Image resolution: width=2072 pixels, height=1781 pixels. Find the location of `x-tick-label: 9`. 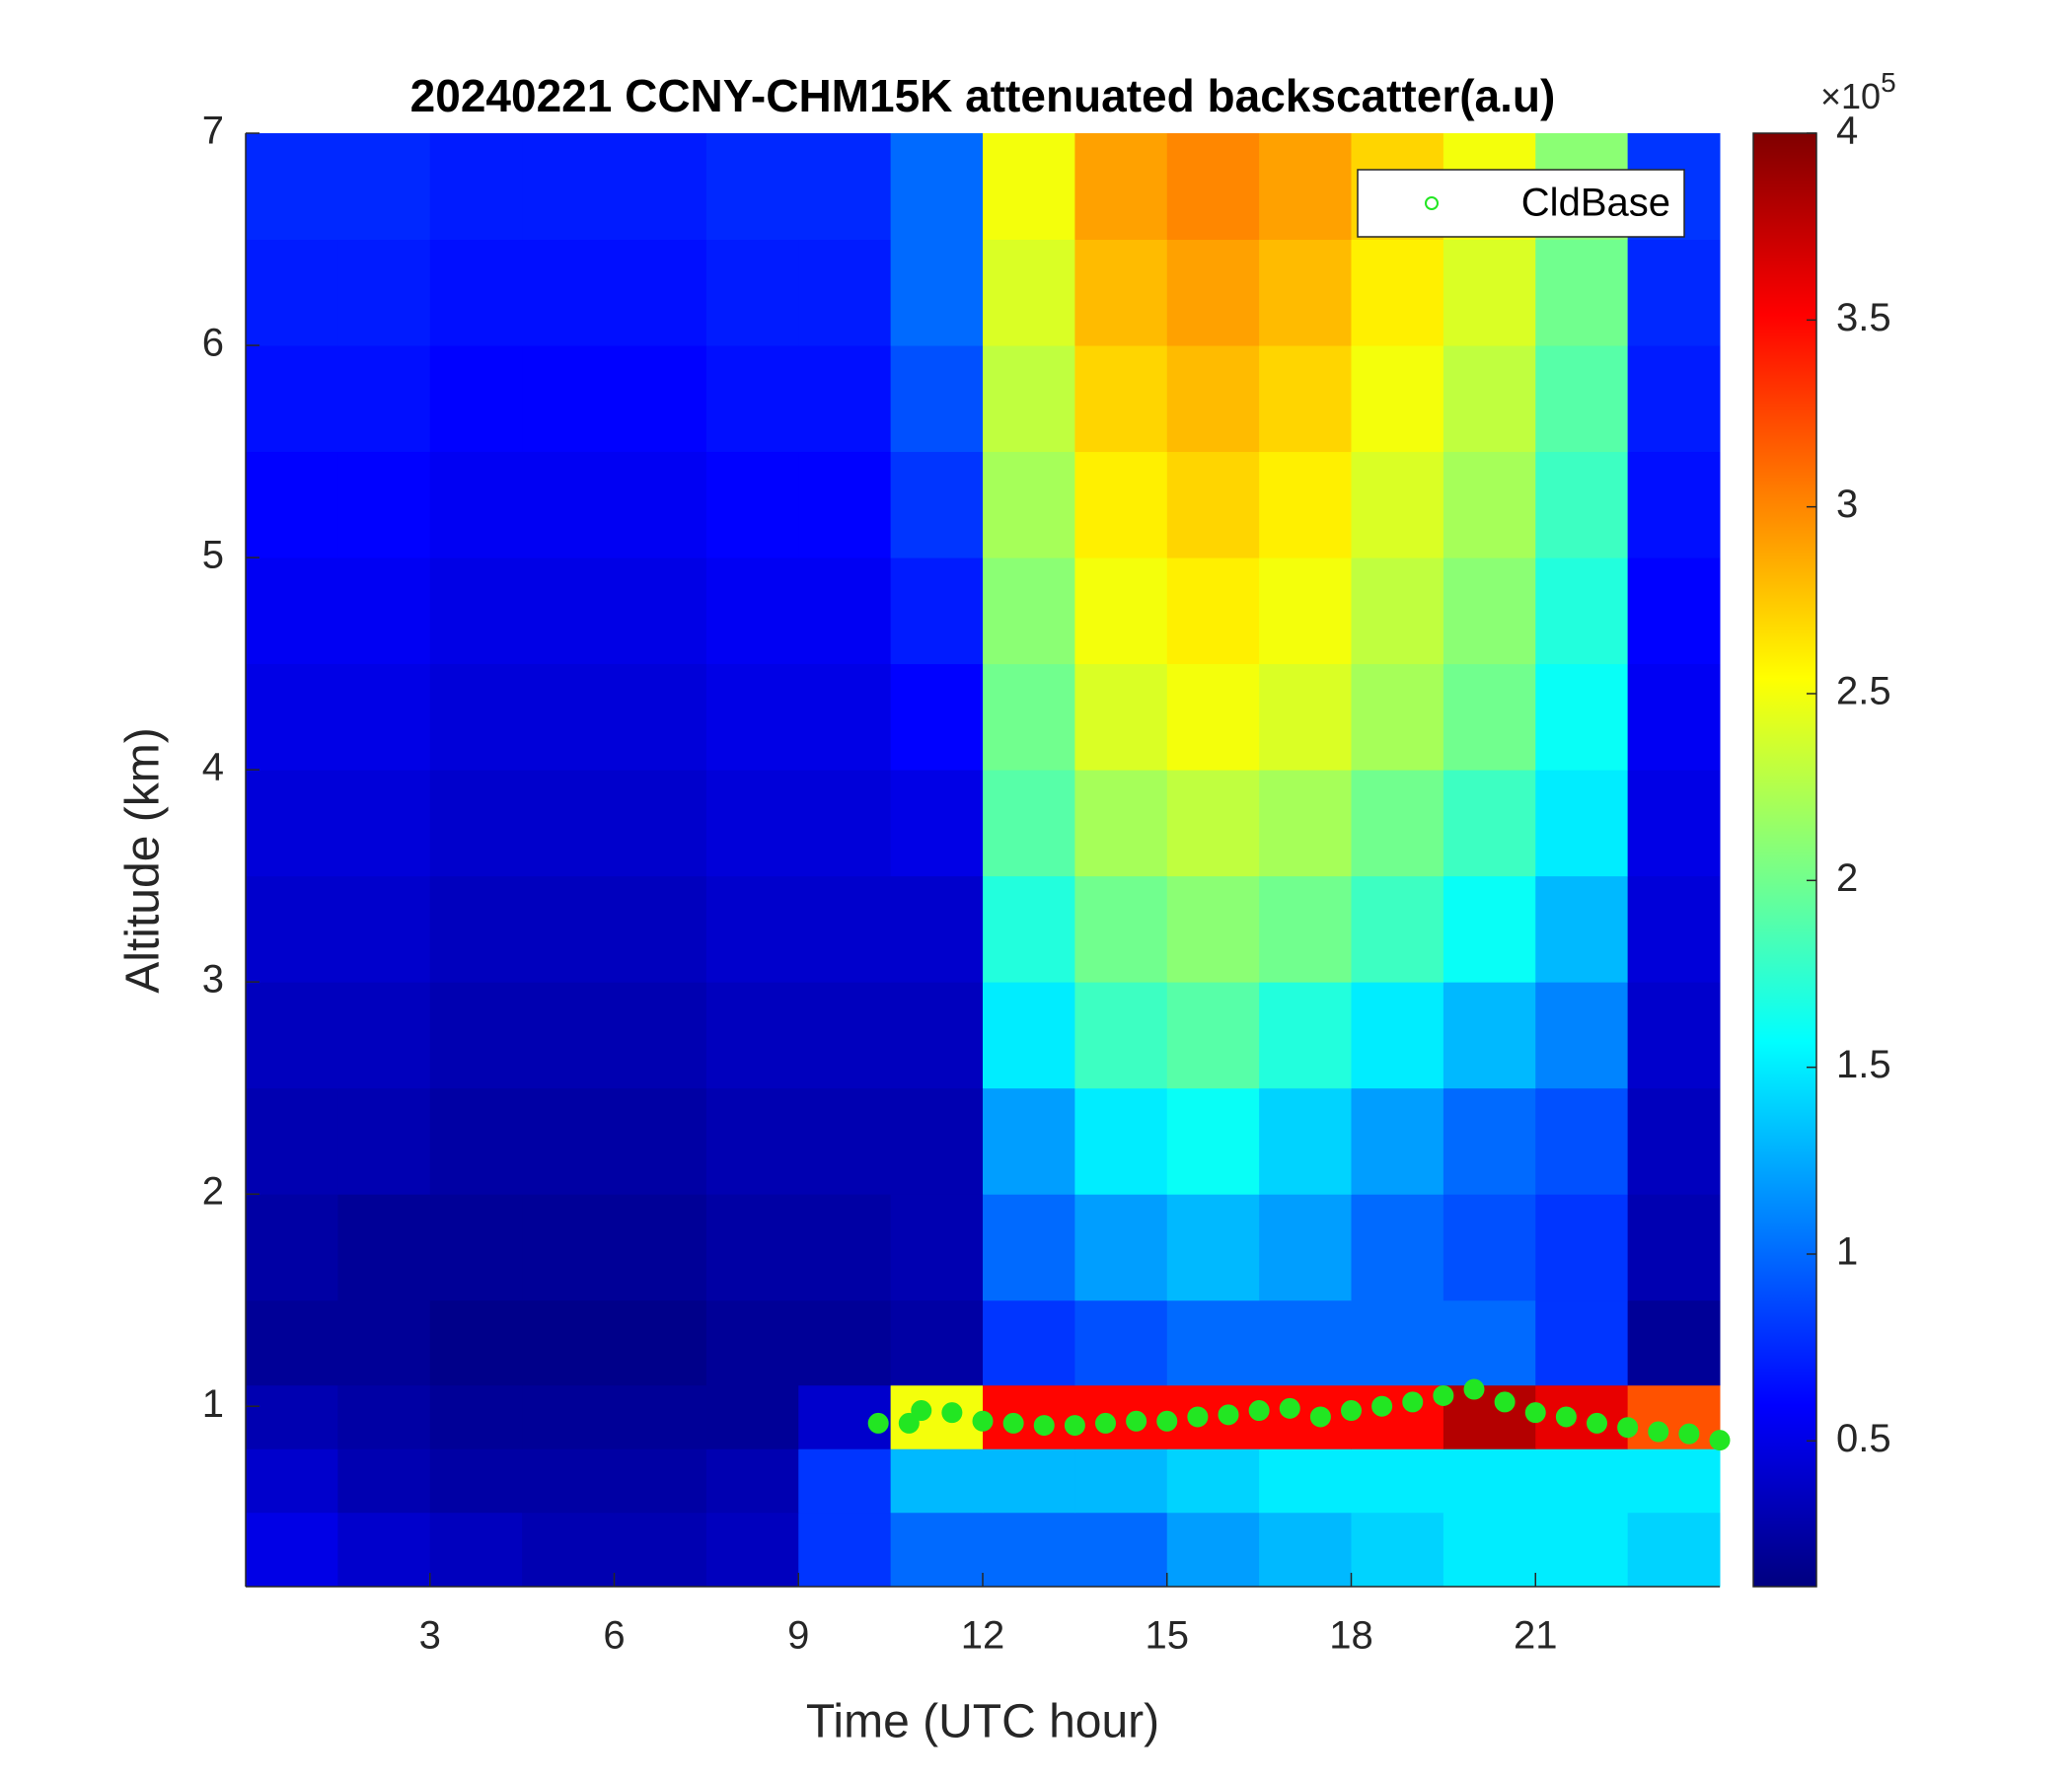

x-tick-label: 9 is located at coordinates (798, 1636).